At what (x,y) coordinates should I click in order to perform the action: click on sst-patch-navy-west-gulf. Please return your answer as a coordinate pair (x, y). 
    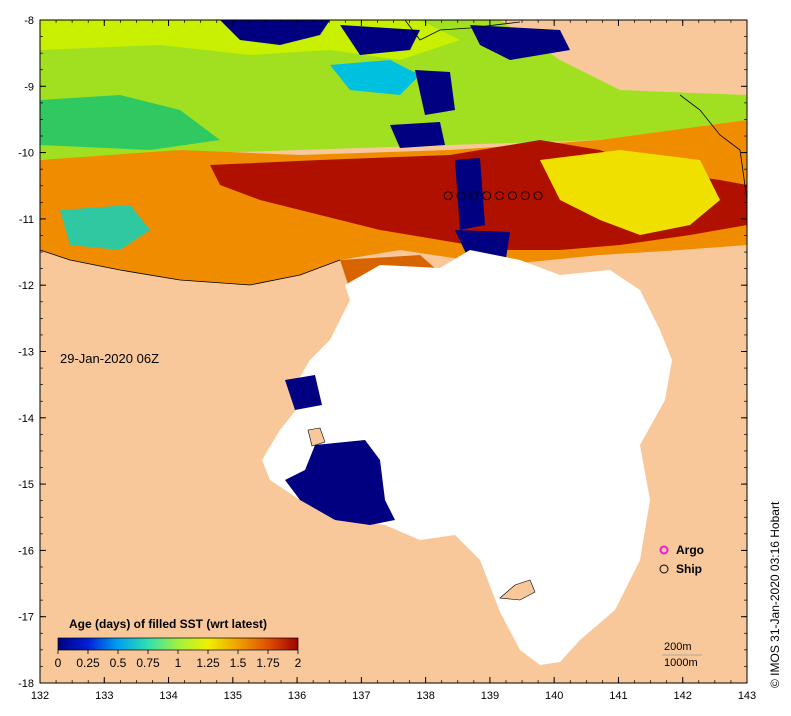
    Looking at the image, I should click on (340, 482).